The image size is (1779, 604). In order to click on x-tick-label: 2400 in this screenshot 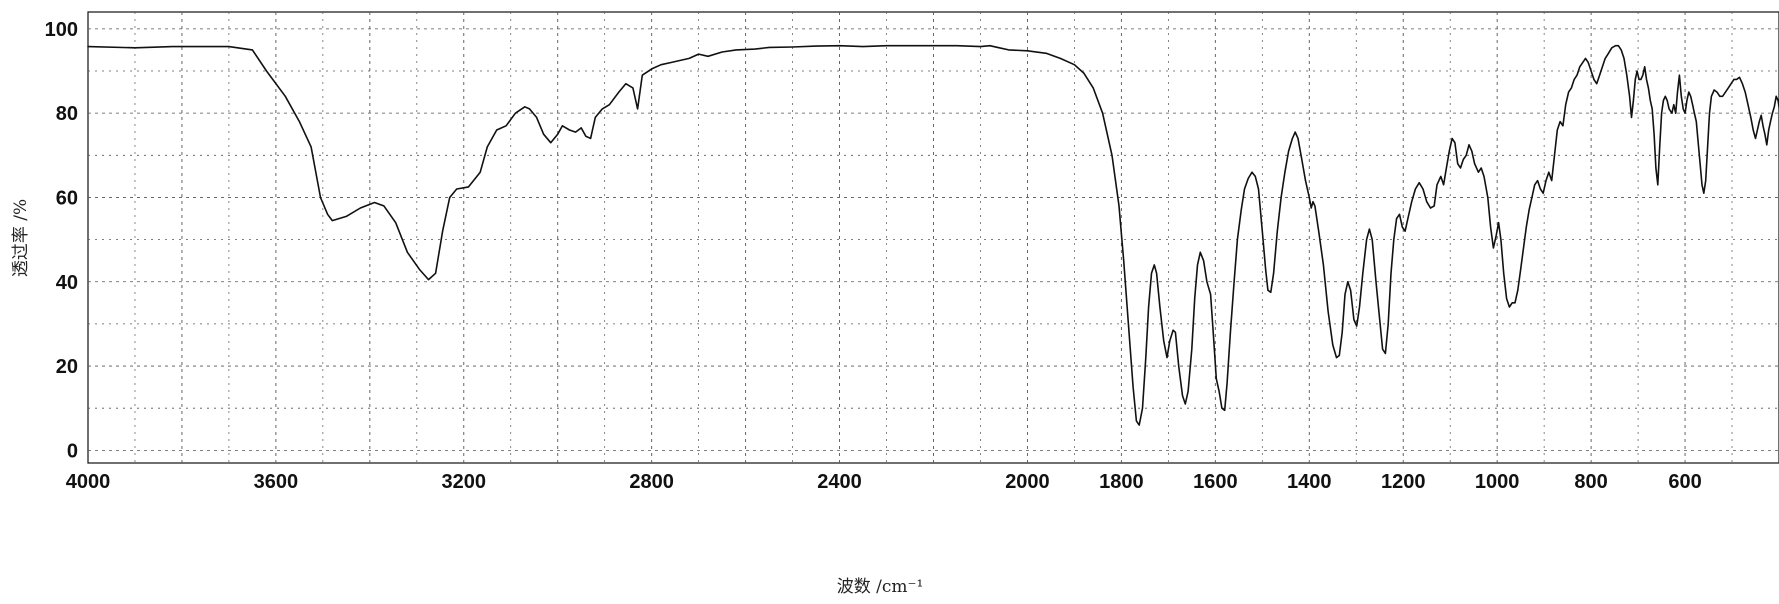, I will do `click(839, 482)`.